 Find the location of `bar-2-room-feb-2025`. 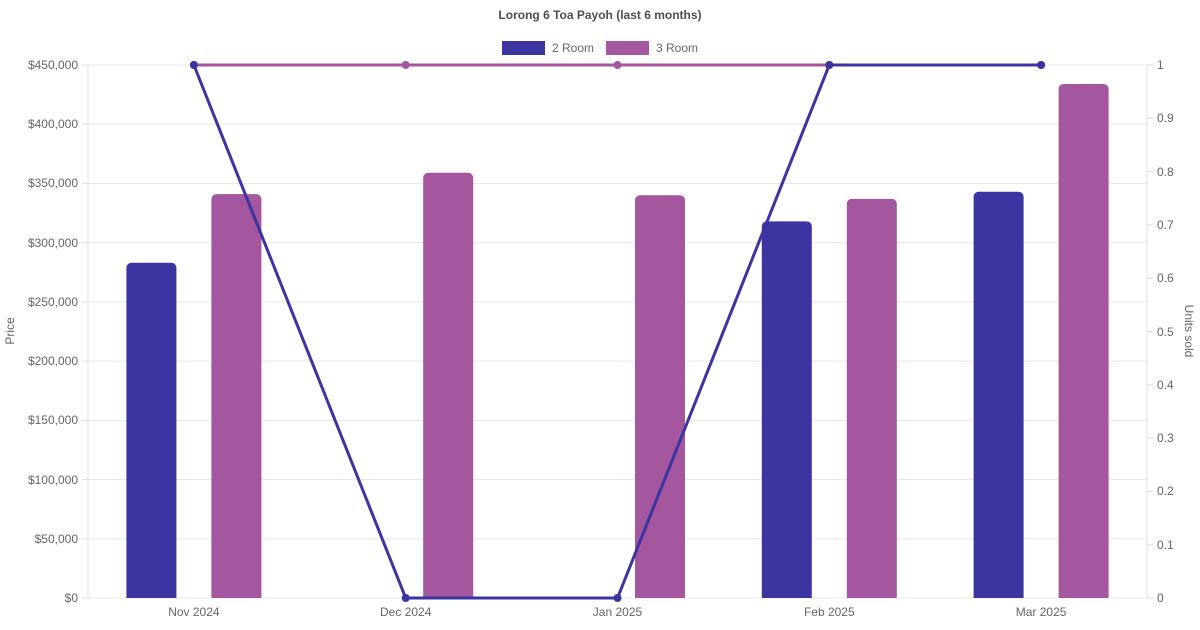

bar-2-room-feb-2025 is located at coordinates (786, 409).